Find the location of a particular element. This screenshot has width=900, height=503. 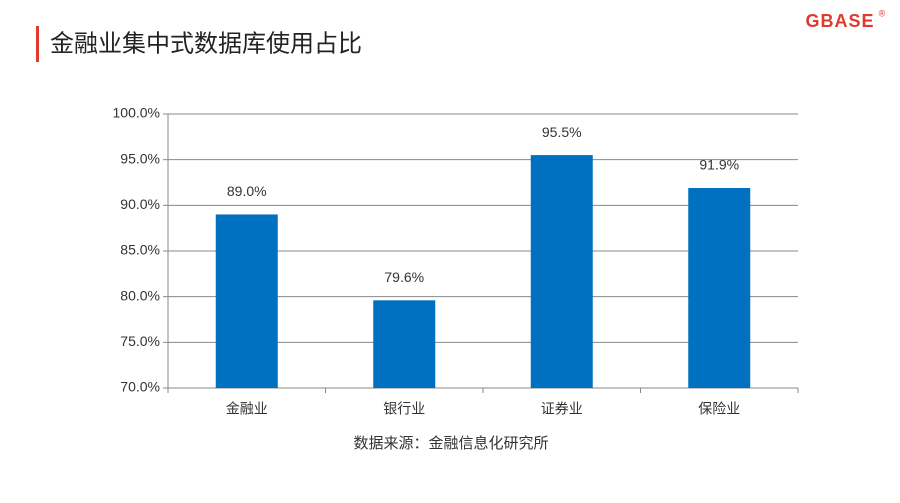

logo-mark: ® is located at coordinates (882, 13).